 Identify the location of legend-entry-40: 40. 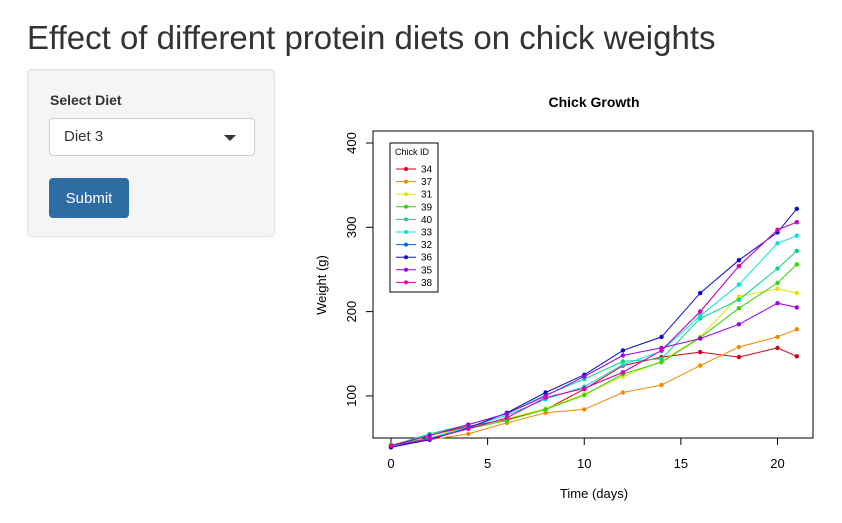
(427, 220).